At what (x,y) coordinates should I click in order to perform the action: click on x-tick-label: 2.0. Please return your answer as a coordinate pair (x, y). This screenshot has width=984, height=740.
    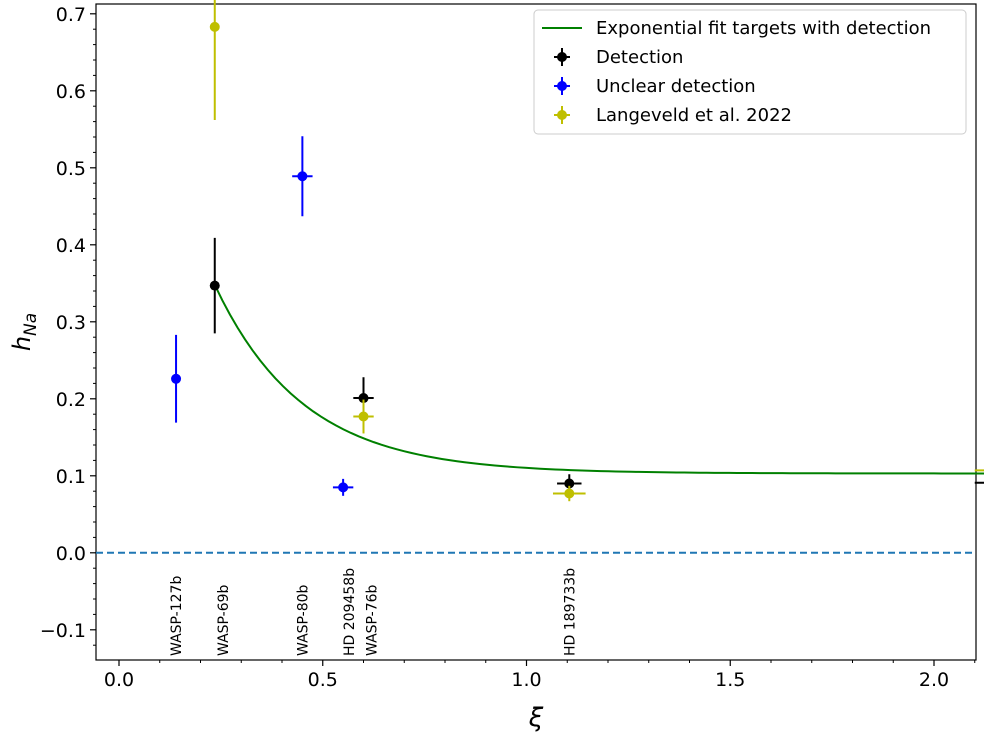
    Looking at the image, I should click on (934, 680).